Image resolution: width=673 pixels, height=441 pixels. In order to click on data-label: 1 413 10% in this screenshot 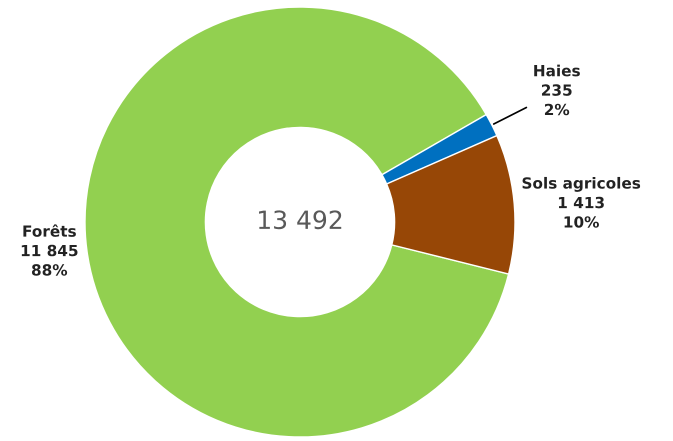, I will do `click(581, 212)`.